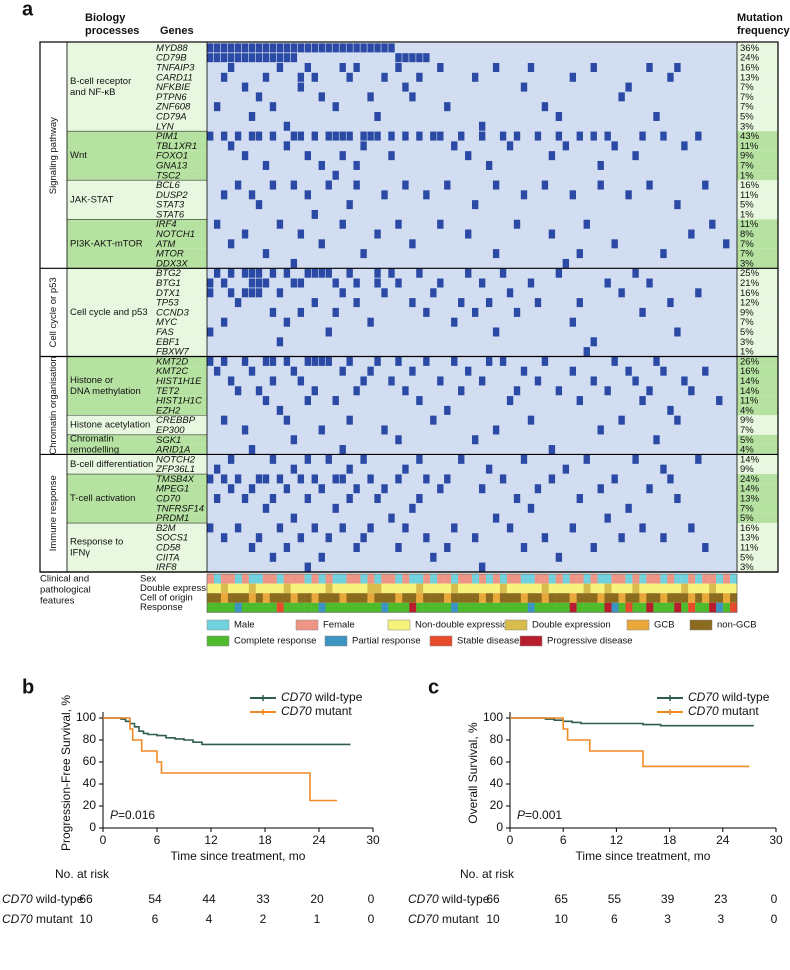 Image resolution: width=790 pixels, height=970 pixels. I want to click on risk-count: 44, so click(209, 899).